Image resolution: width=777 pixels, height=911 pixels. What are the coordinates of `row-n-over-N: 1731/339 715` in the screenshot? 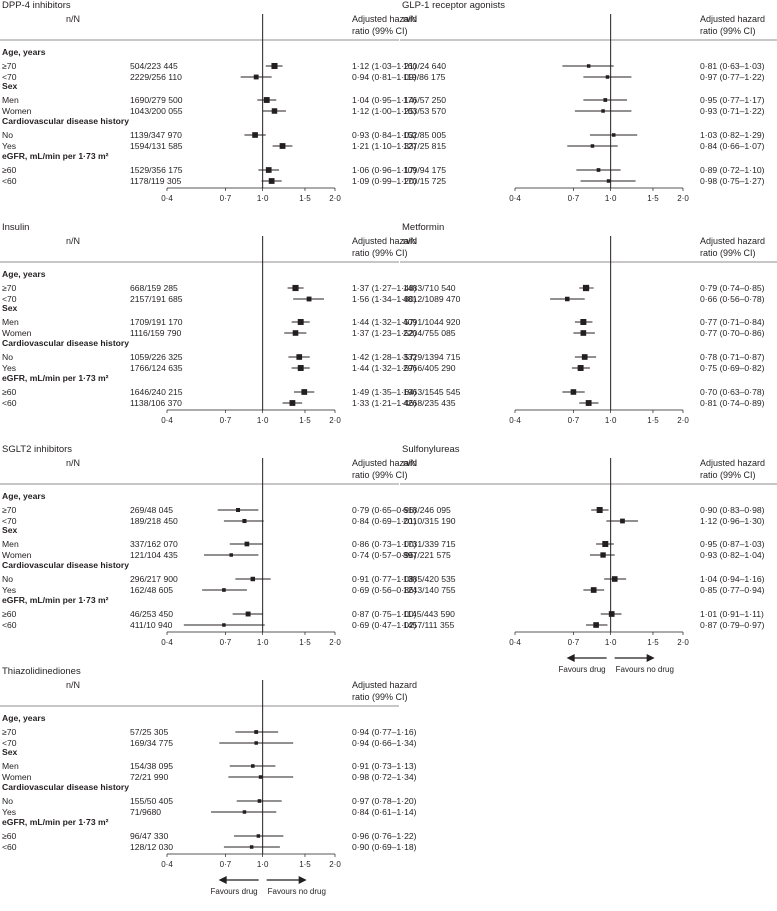 It's located at (429, 544).